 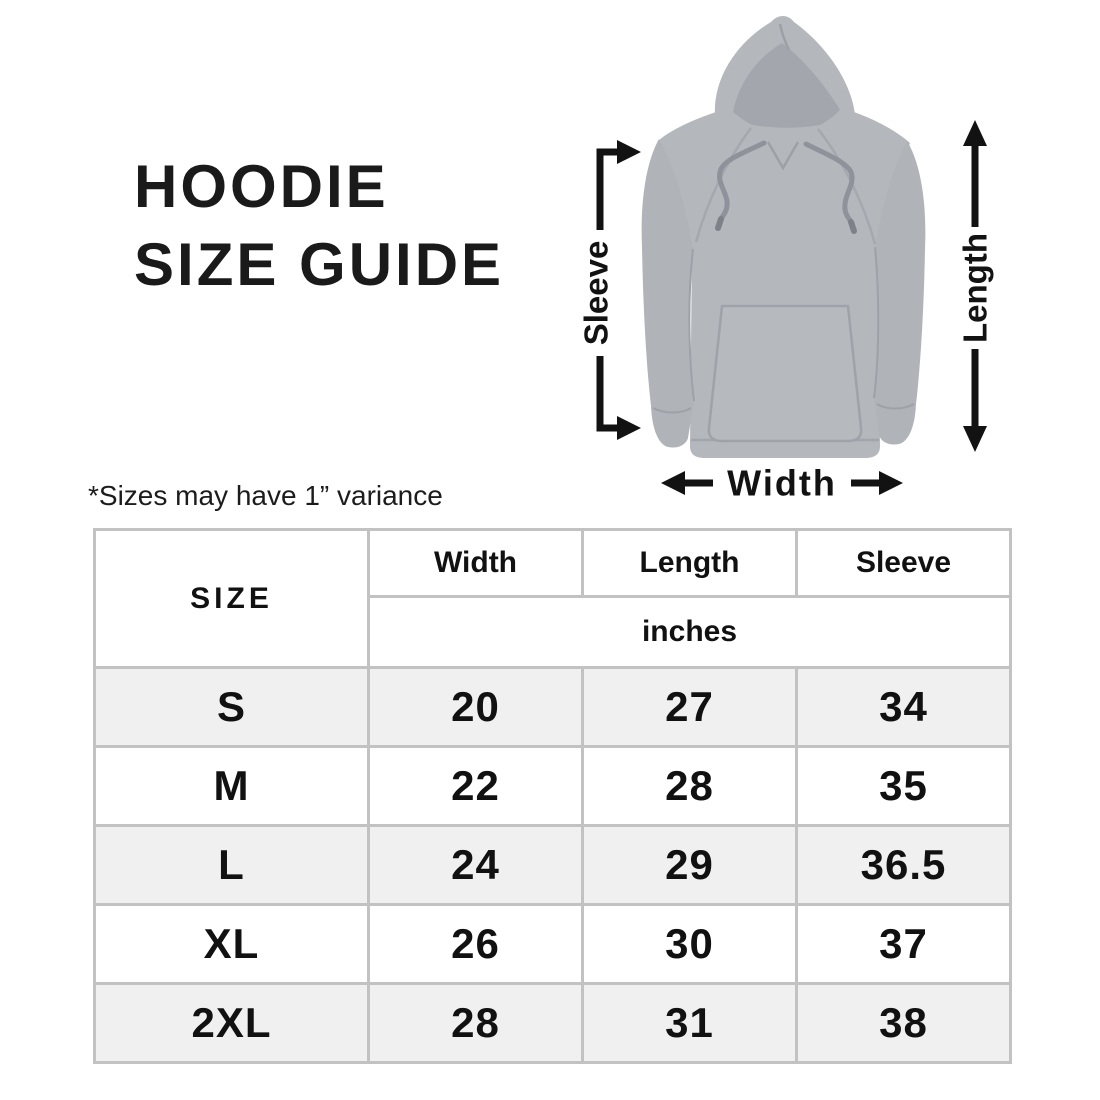 I want to click on sleeve-cell: 37, so click(x=903, y=944).